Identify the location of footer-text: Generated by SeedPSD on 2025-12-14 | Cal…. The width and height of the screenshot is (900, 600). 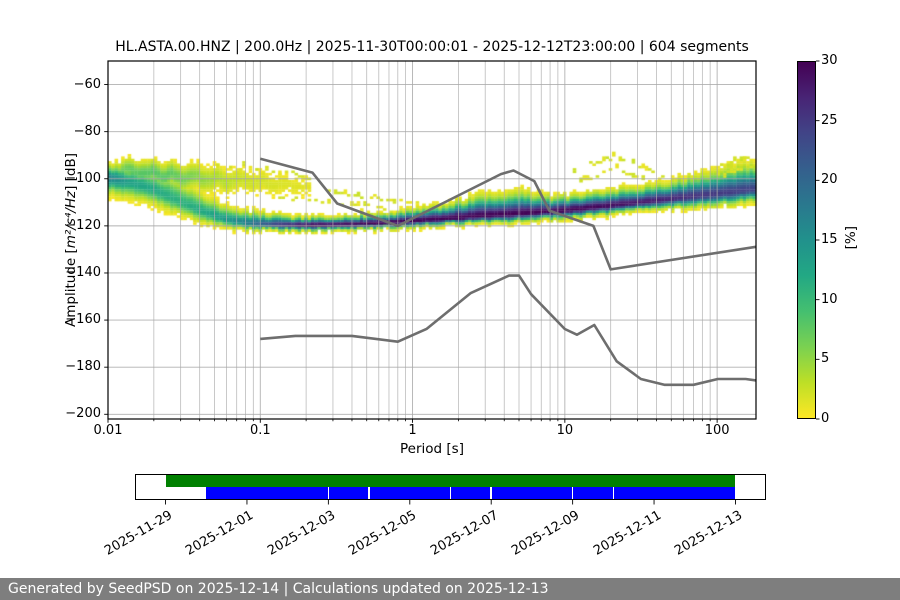
(278, 589).